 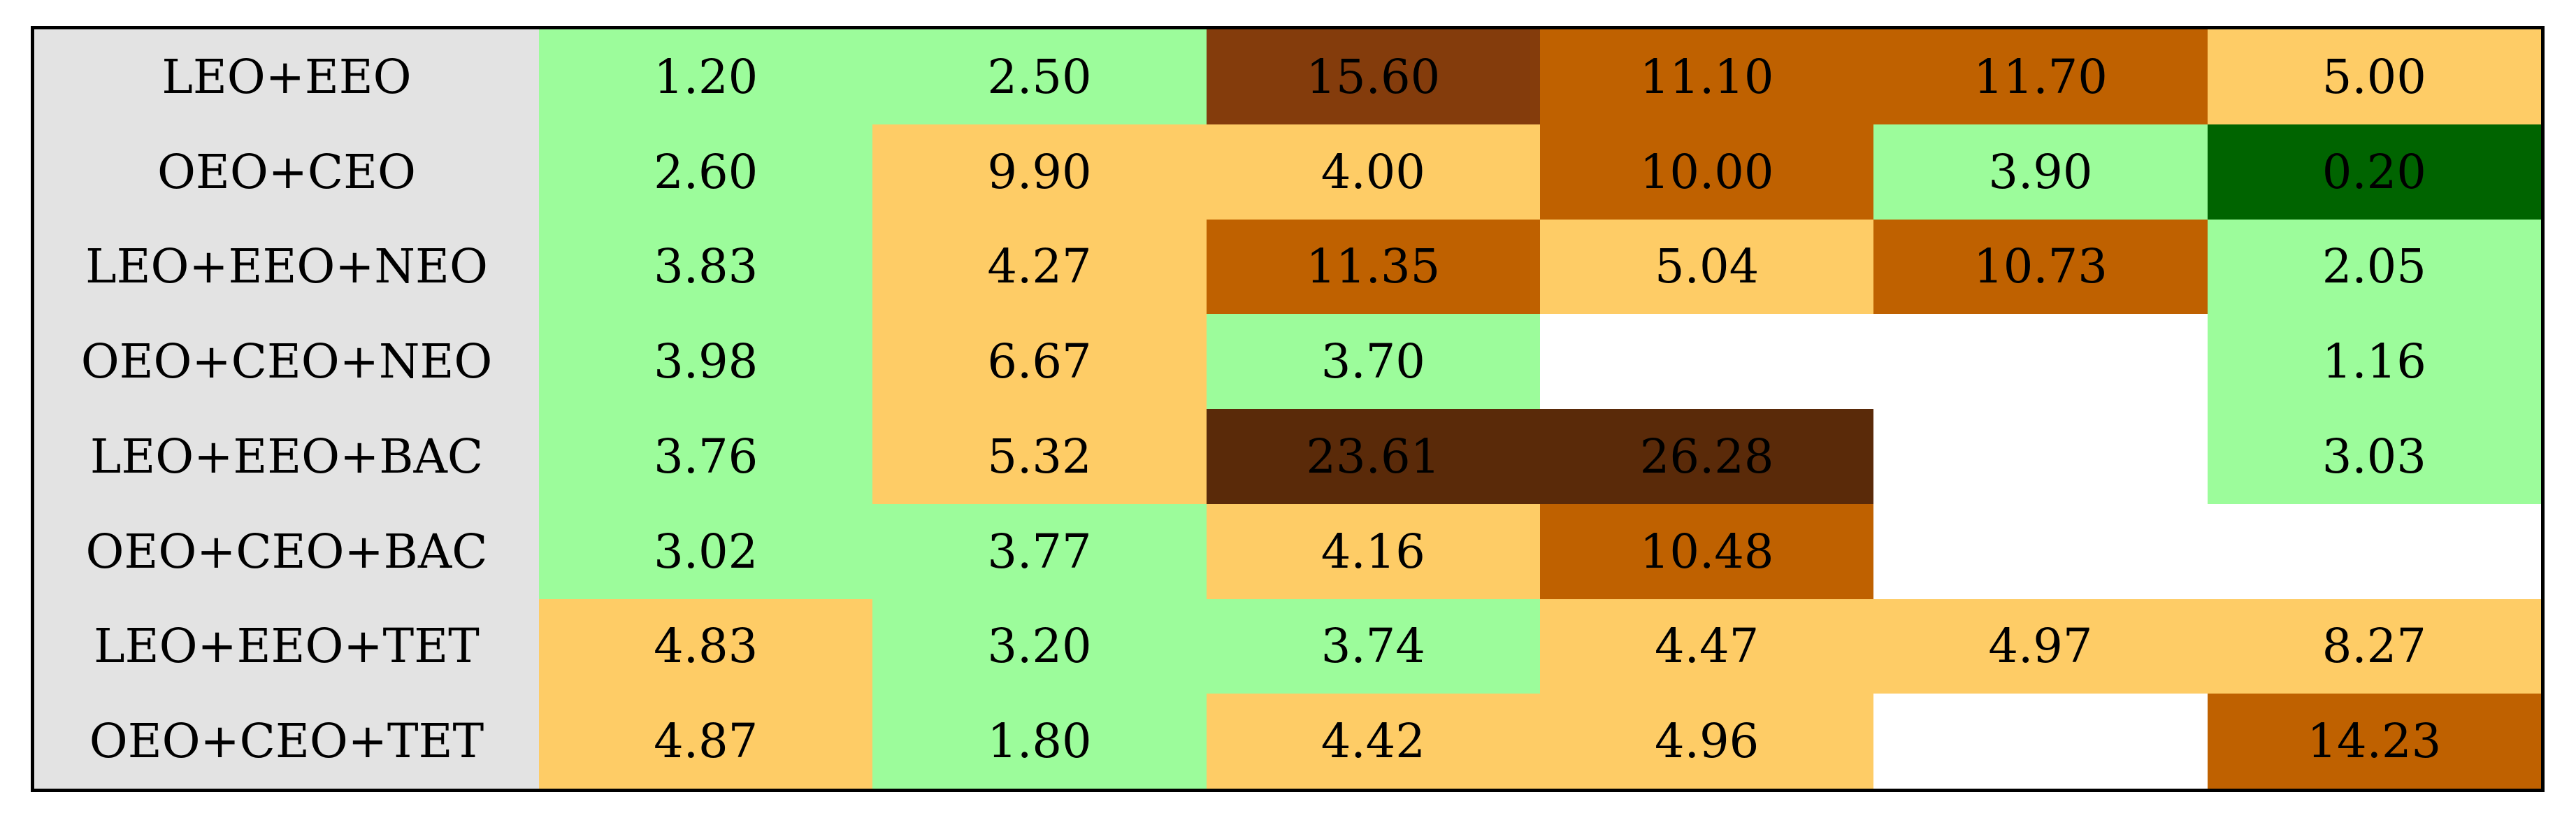 I want to click on heatmap-cell: 8.27, so click(x=2374, y=646).